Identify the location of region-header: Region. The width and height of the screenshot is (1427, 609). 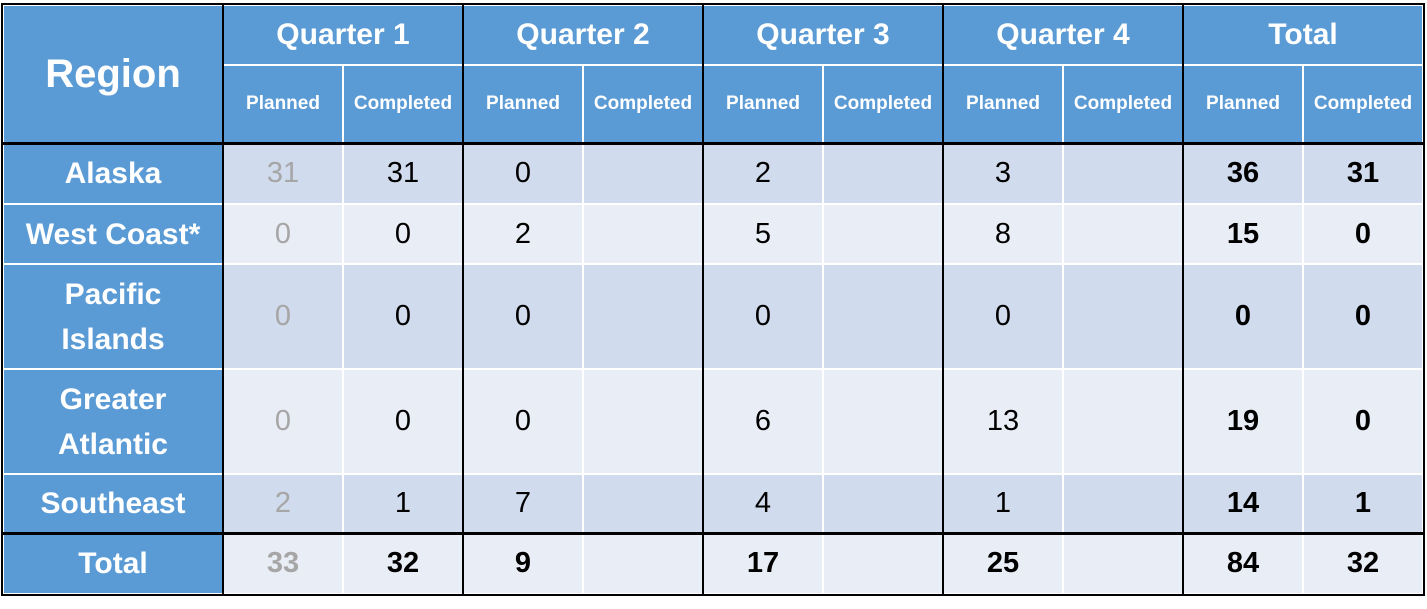
(113, 74).